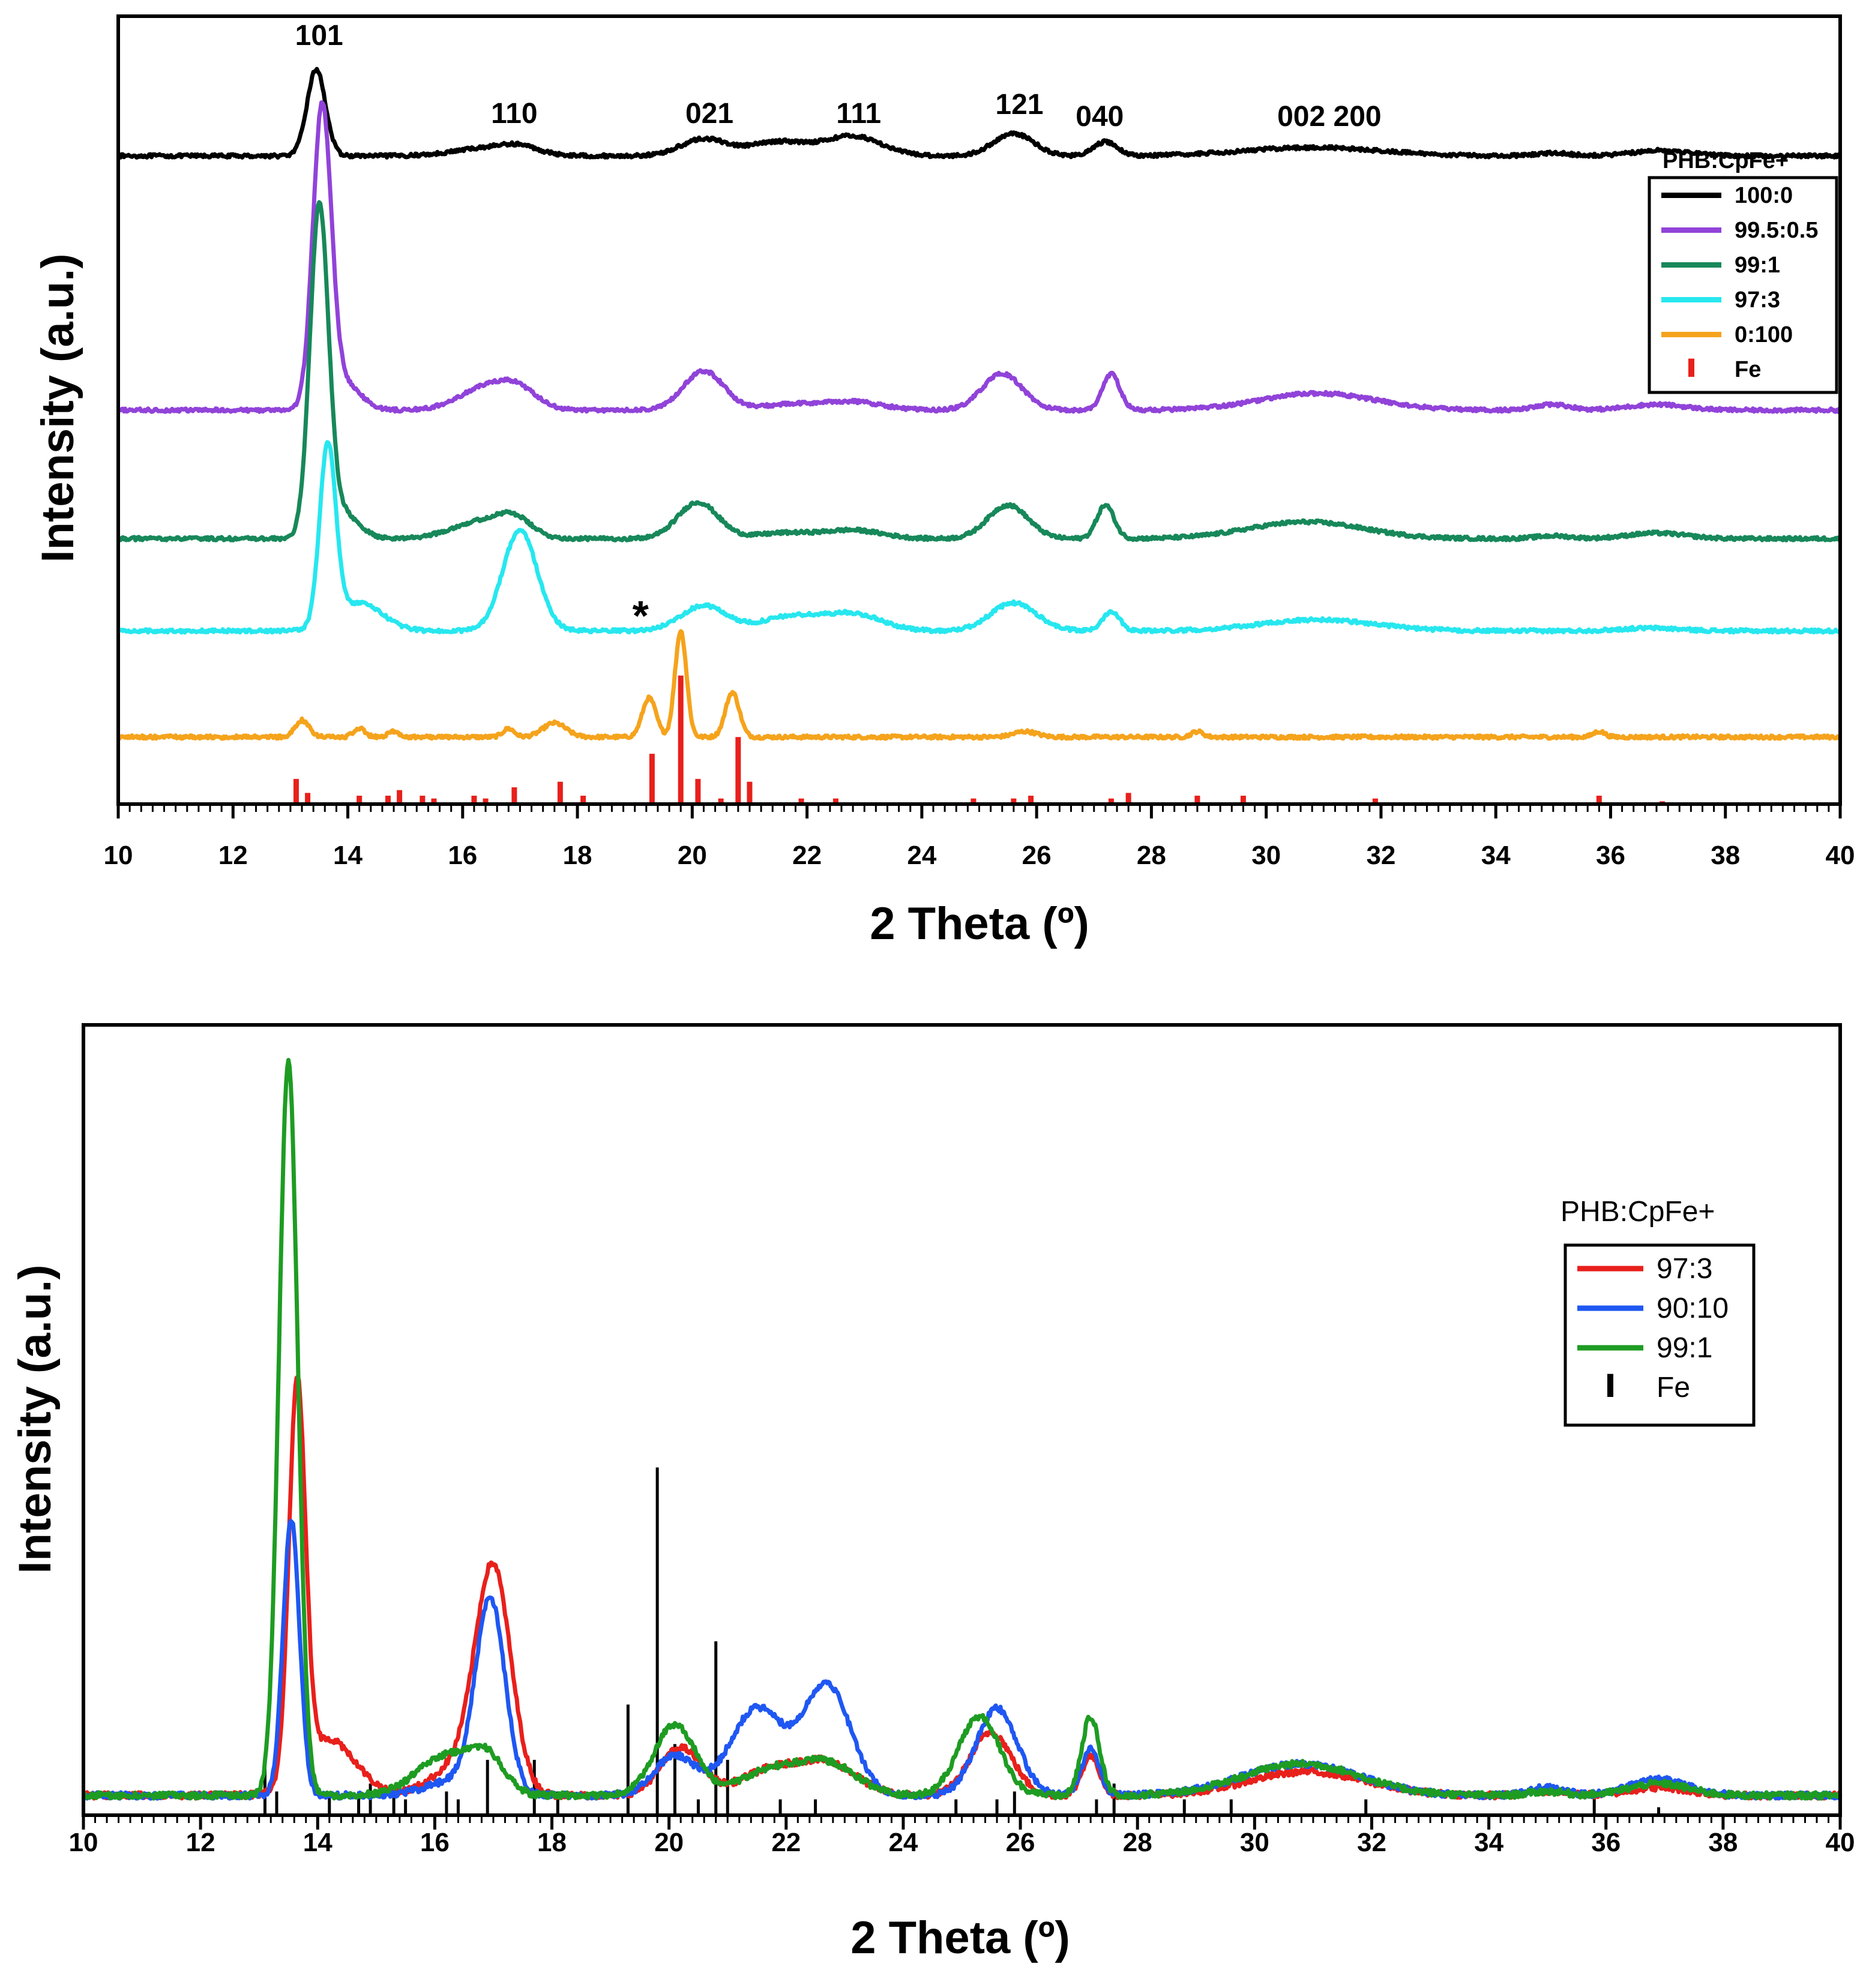 This screenshot has height=1988, width=1872. Describe the element at coordinates (641, 616) in the screenshot. I see `top-star-marker: *` at that location.